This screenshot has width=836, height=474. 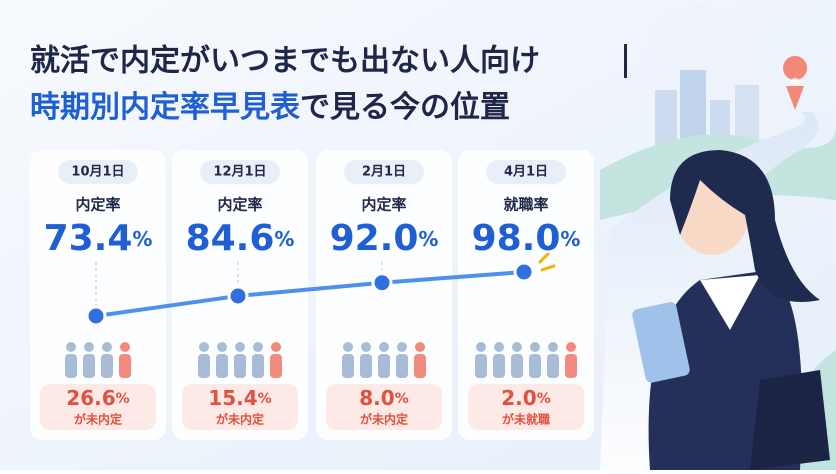 I want to click on title-highlight: 時期別内定率早見表, so click(x=165, y=107).